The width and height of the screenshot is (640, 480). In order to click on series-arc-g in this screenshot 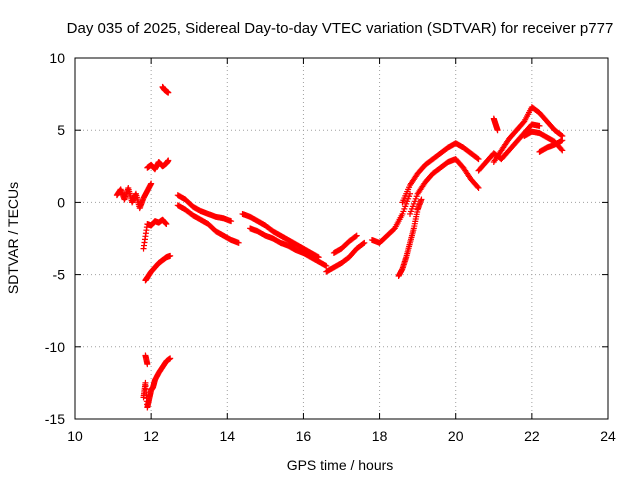, I will do `click(391, 218)`.